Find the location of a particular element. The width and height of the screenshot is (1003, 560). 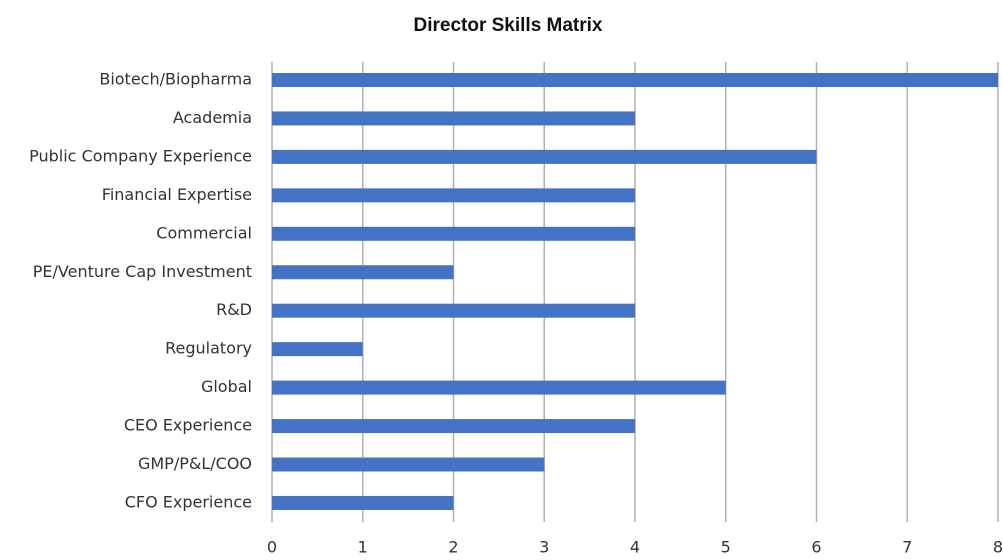

x-tick-label: 0 is located at coordinates (272, 547).